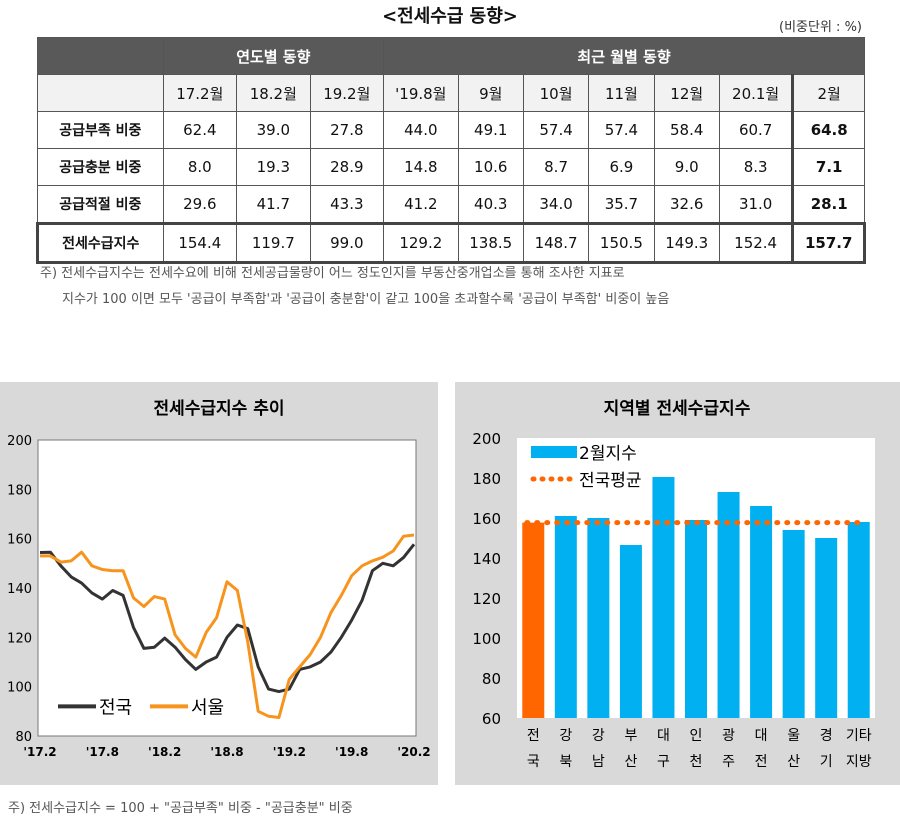 The width and height of the screenshot is (900, 821). Describe the element at coordinates (859, 736) in the screenshot. I see `x-tick-label-top: 기타` at that location.